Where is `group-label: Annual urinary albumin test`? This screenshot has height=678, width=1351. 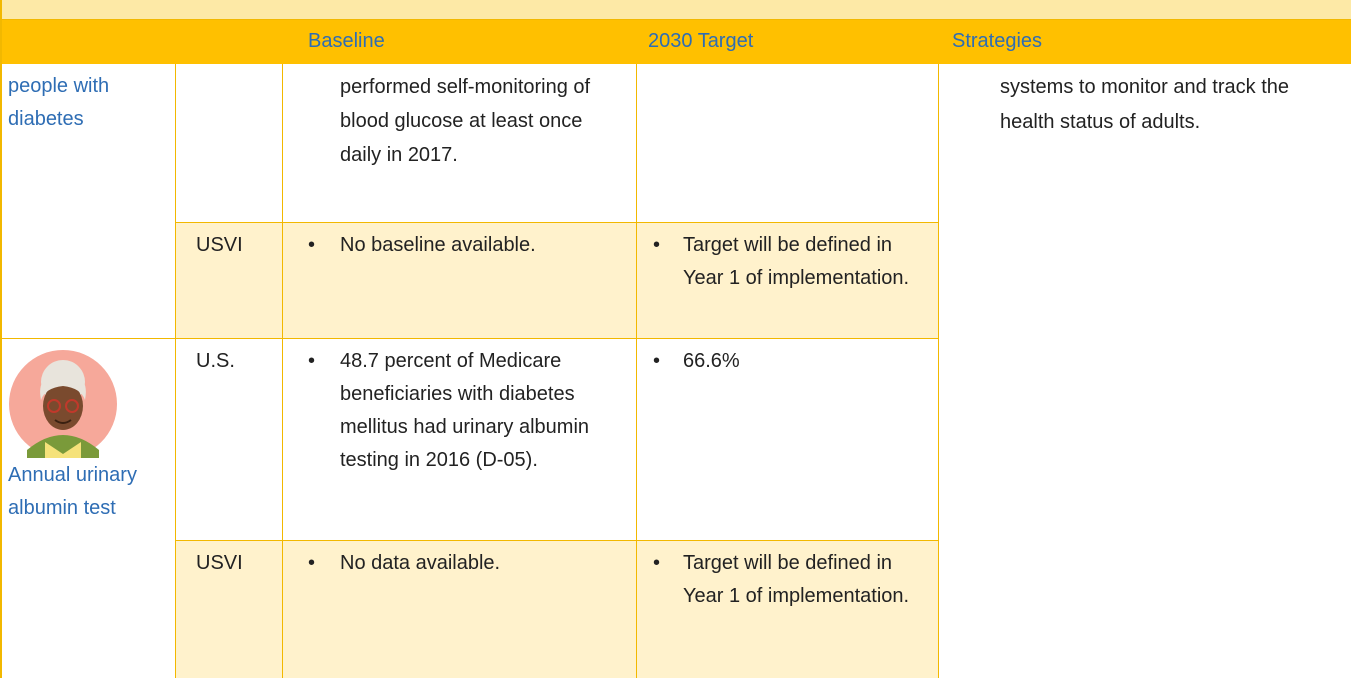 group-label: Annual urinary albumin test is located at coordinates (72, 491).